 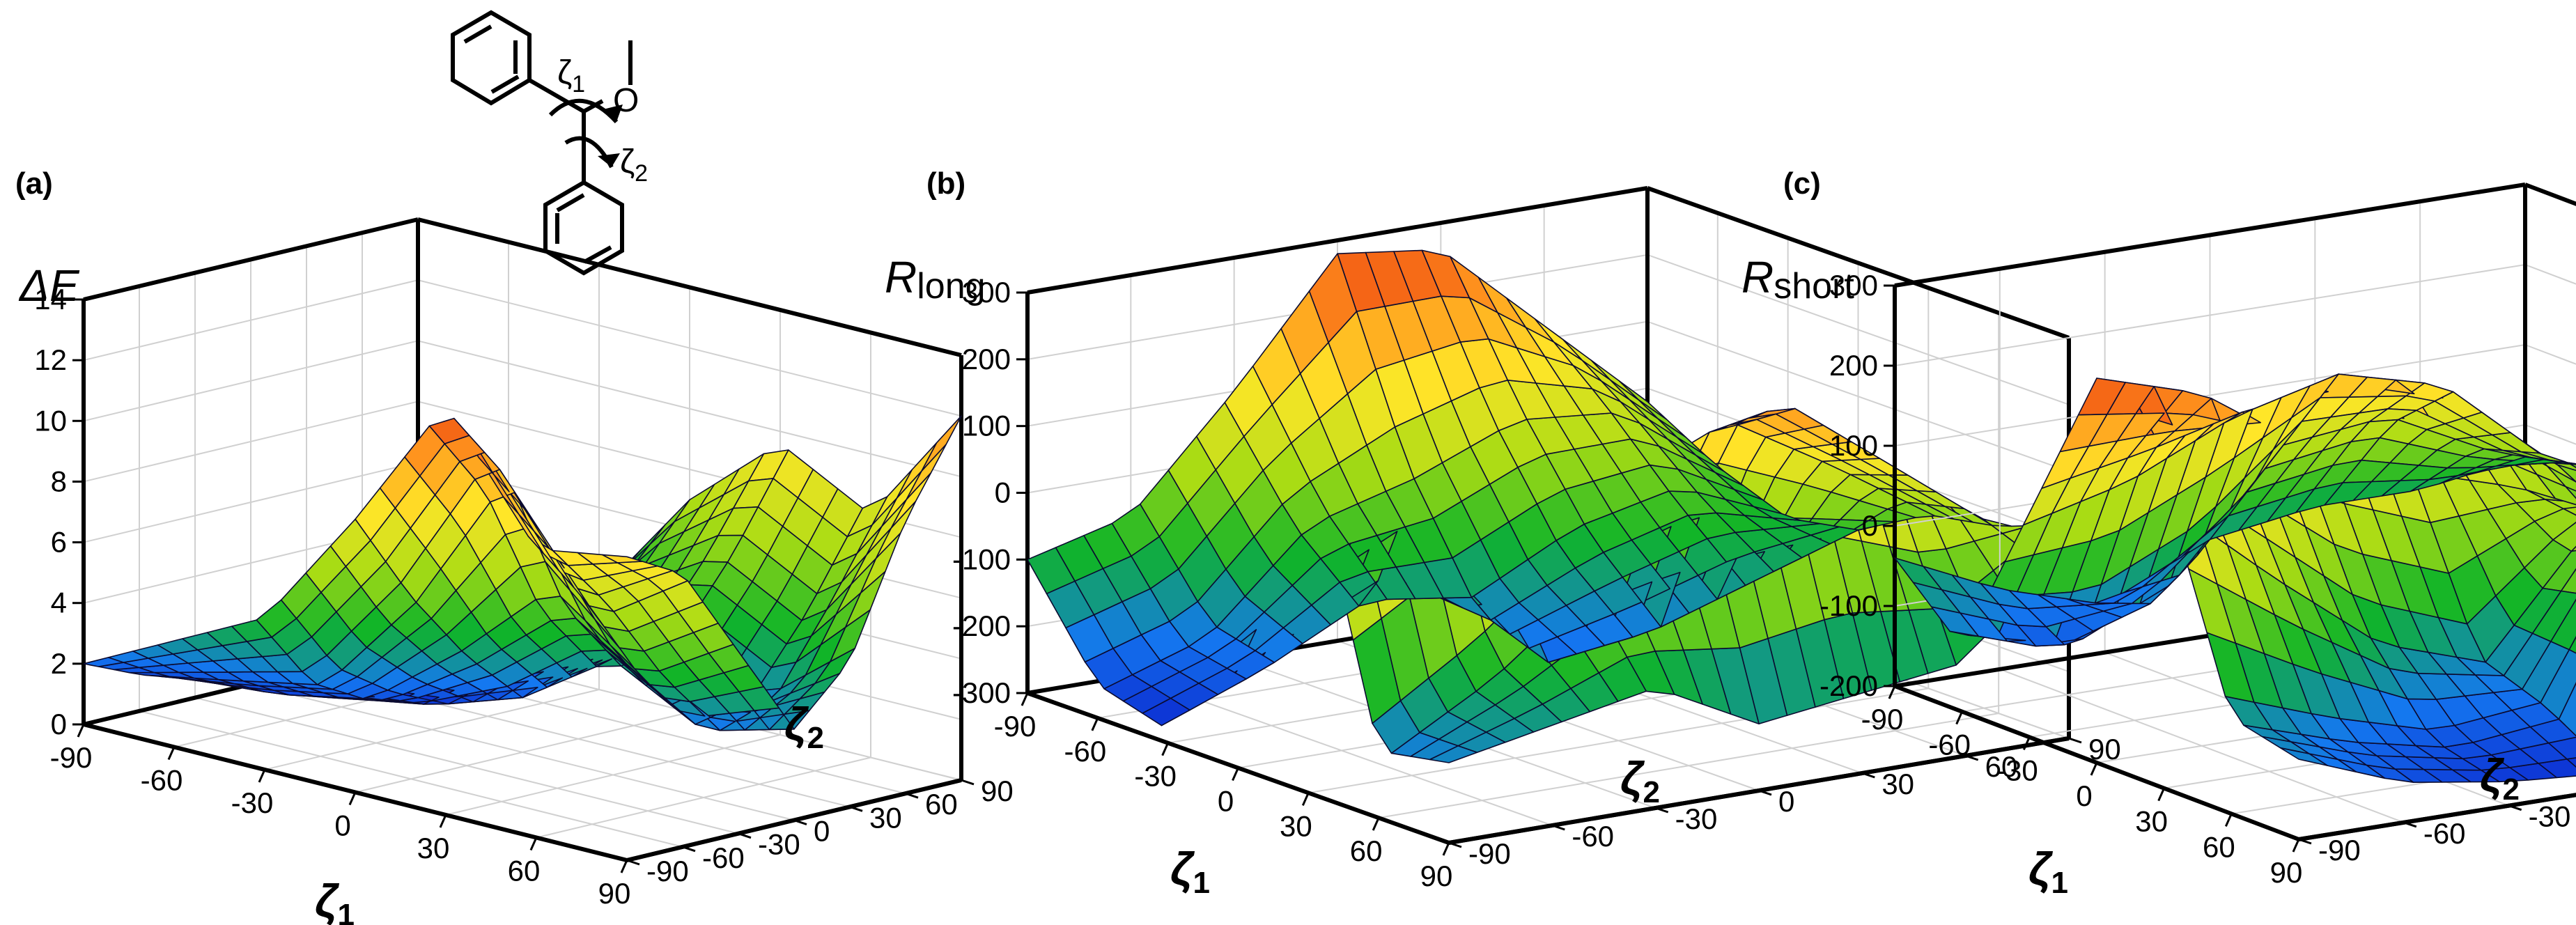 I want to click on z-tick-label: 100, so click(x=1853, y=445).